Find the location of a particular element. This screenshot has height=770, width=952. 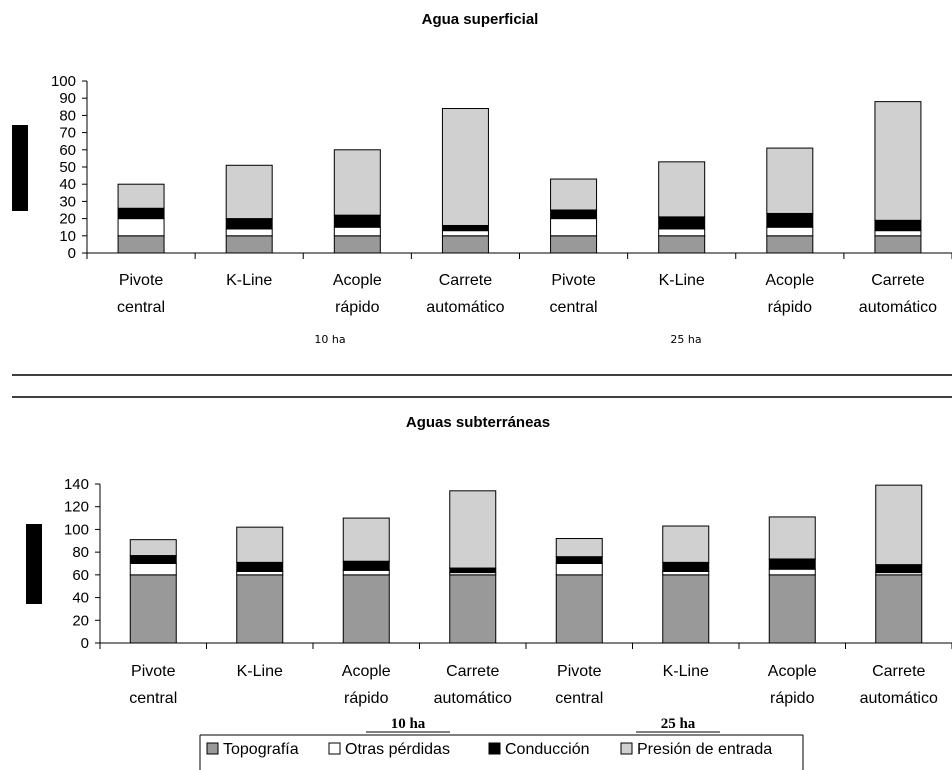

y-tick-label: 90 is located at coordinates (67, 98).